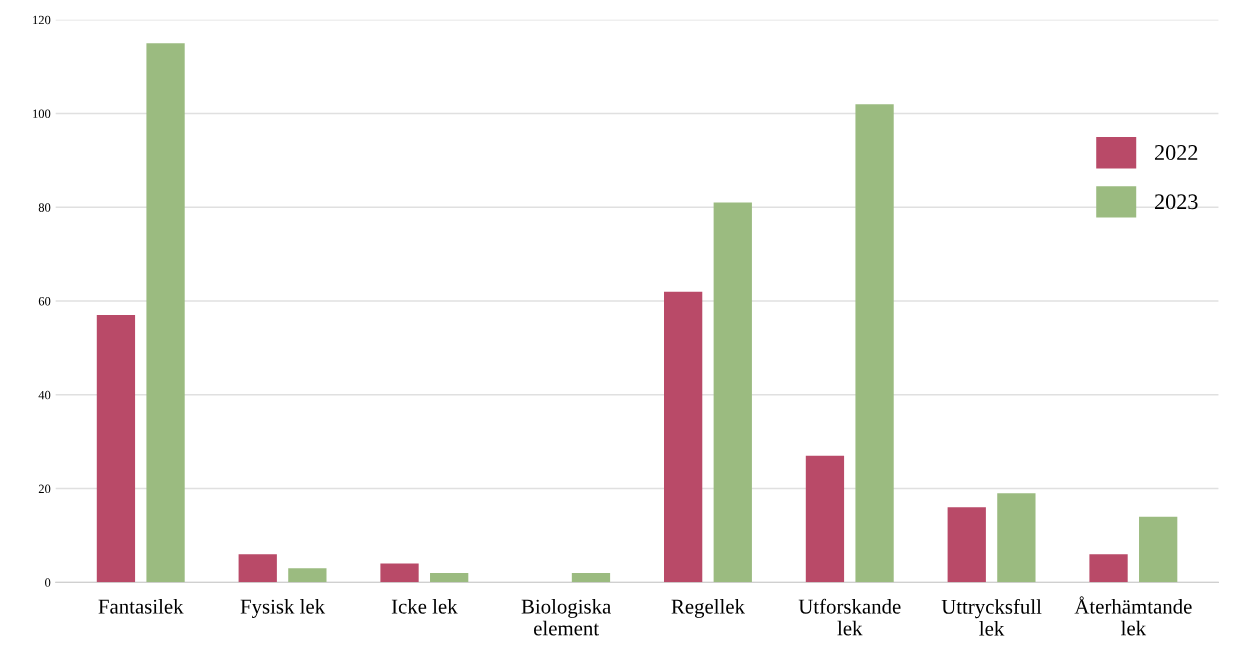  What do you see at coordinates (1133, 616) in the screenshot?
I see `x-tick-label: Återhämtande lek` at bounding box center [1133, 616].